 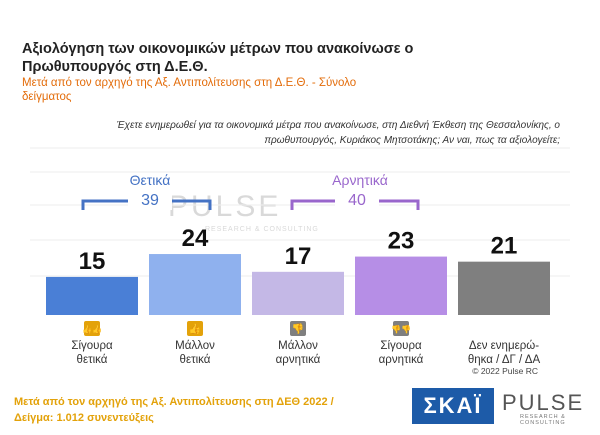 I want to click on footer-line-2: Δείγμα: 1.012 συνεντεύξεις, so click(x=84, y=418).